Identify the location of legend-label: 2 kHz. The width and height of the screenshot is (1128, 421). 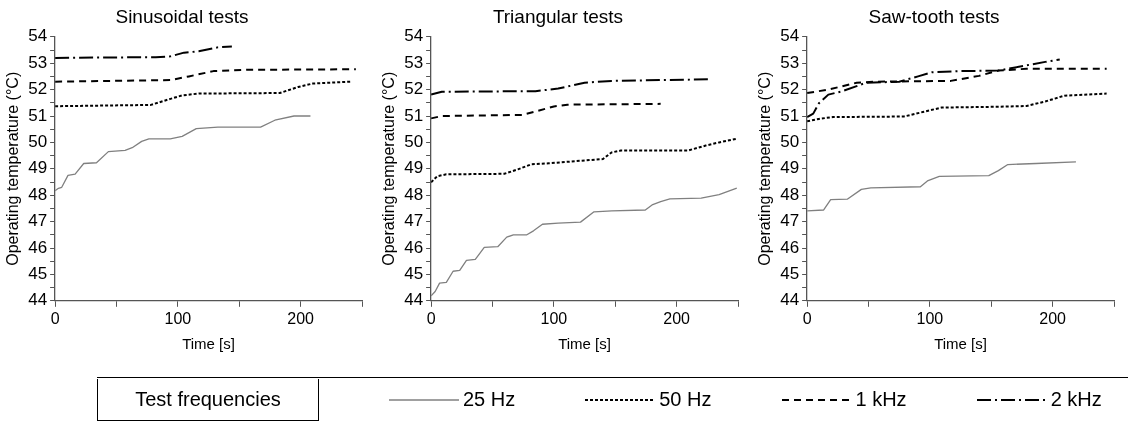
(1076, 399).